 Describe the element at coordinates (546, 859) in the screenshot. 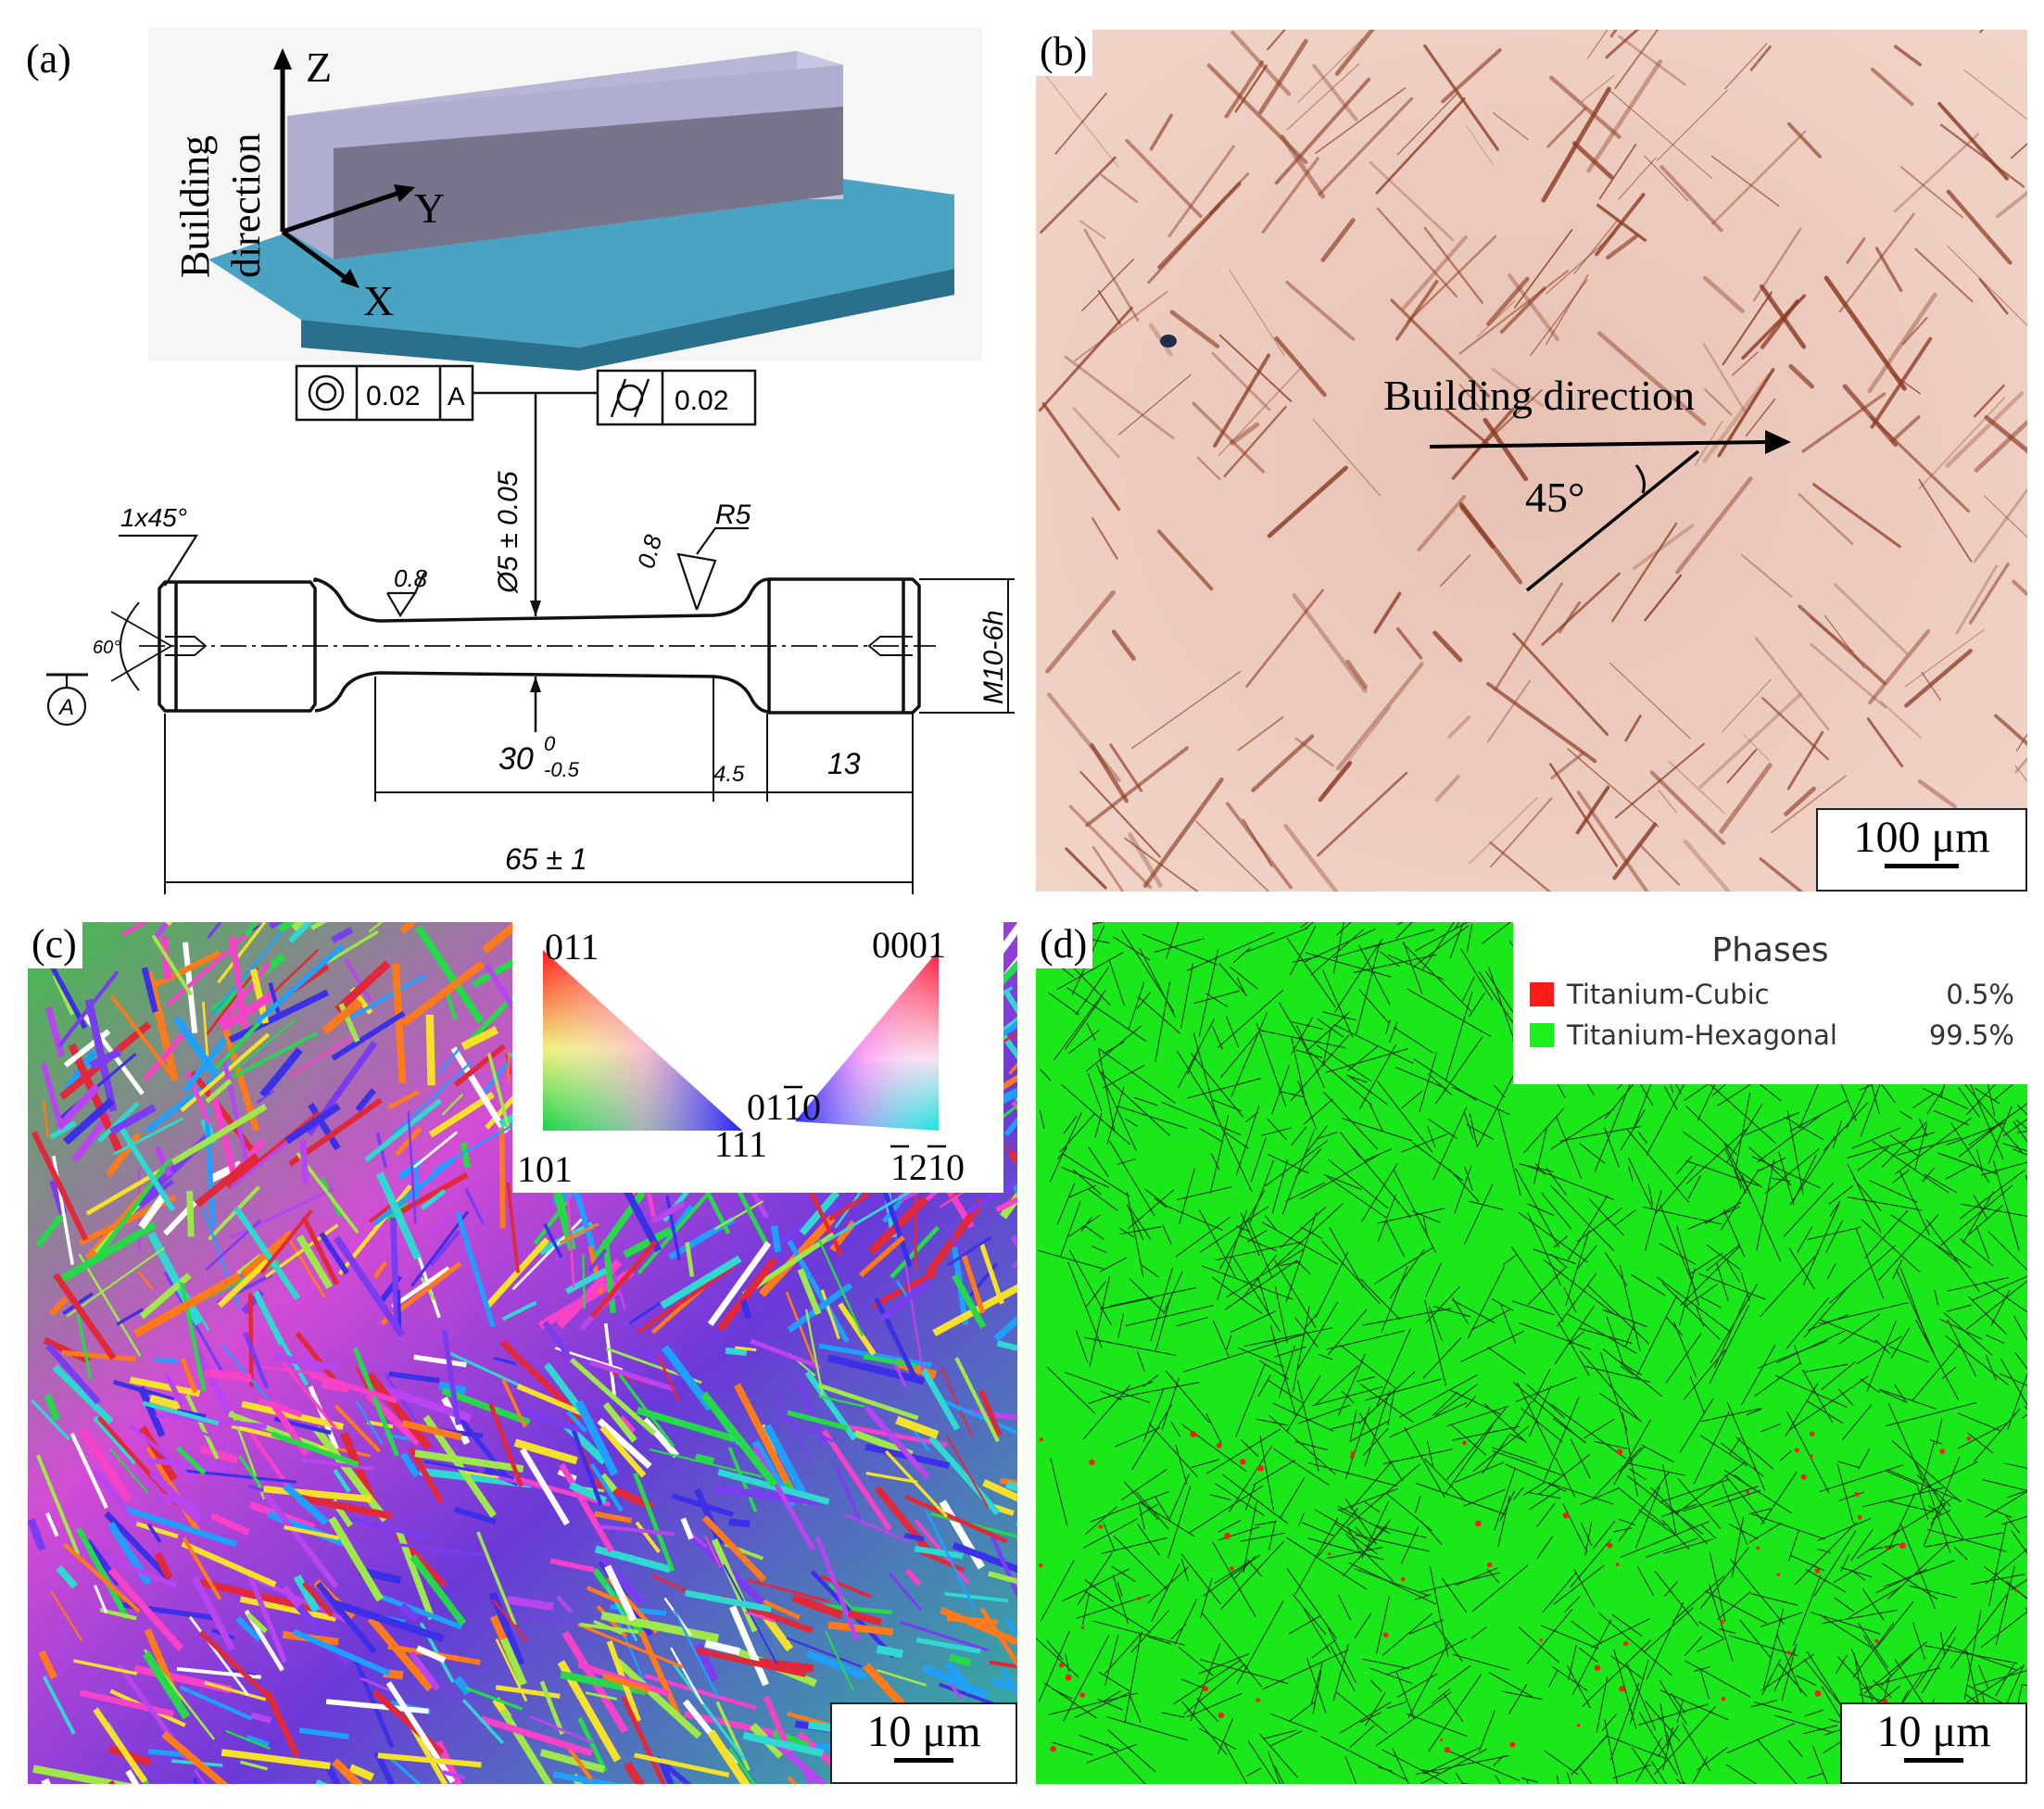

I see `total-length-label: 65 ± 1` at that location.